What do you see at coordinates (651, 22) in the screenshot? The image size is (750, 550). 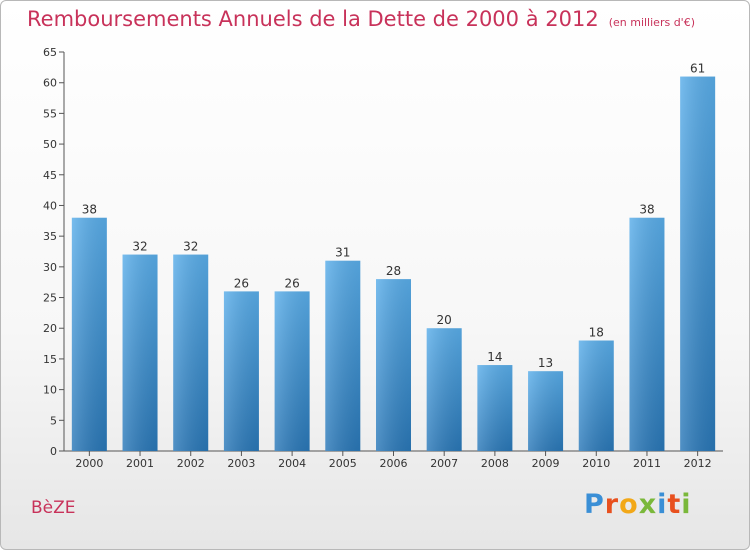 I see `chart-subtitle: (en milliers d'€)` at bounding box center [651, 22].